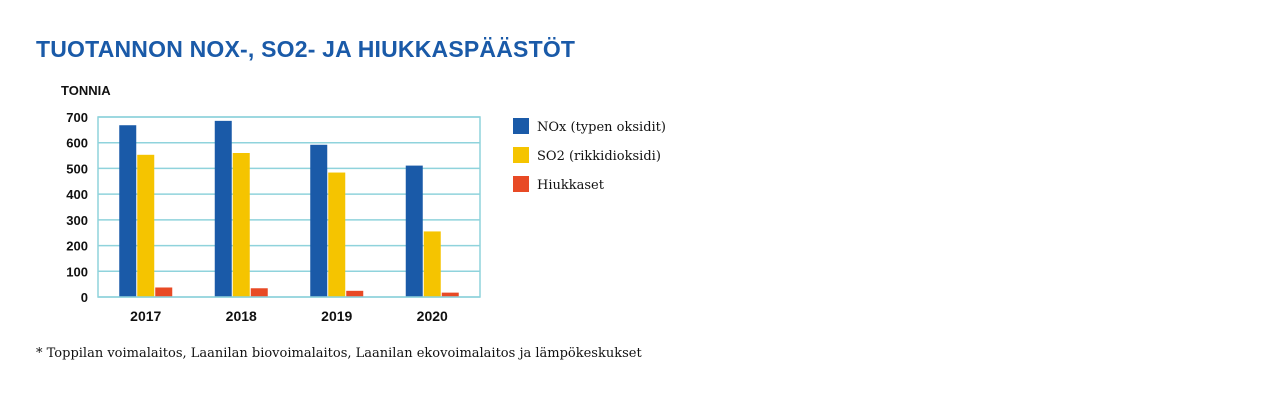 The image size is (1280, 400). I want to click on plot-border, so click(289, 207).